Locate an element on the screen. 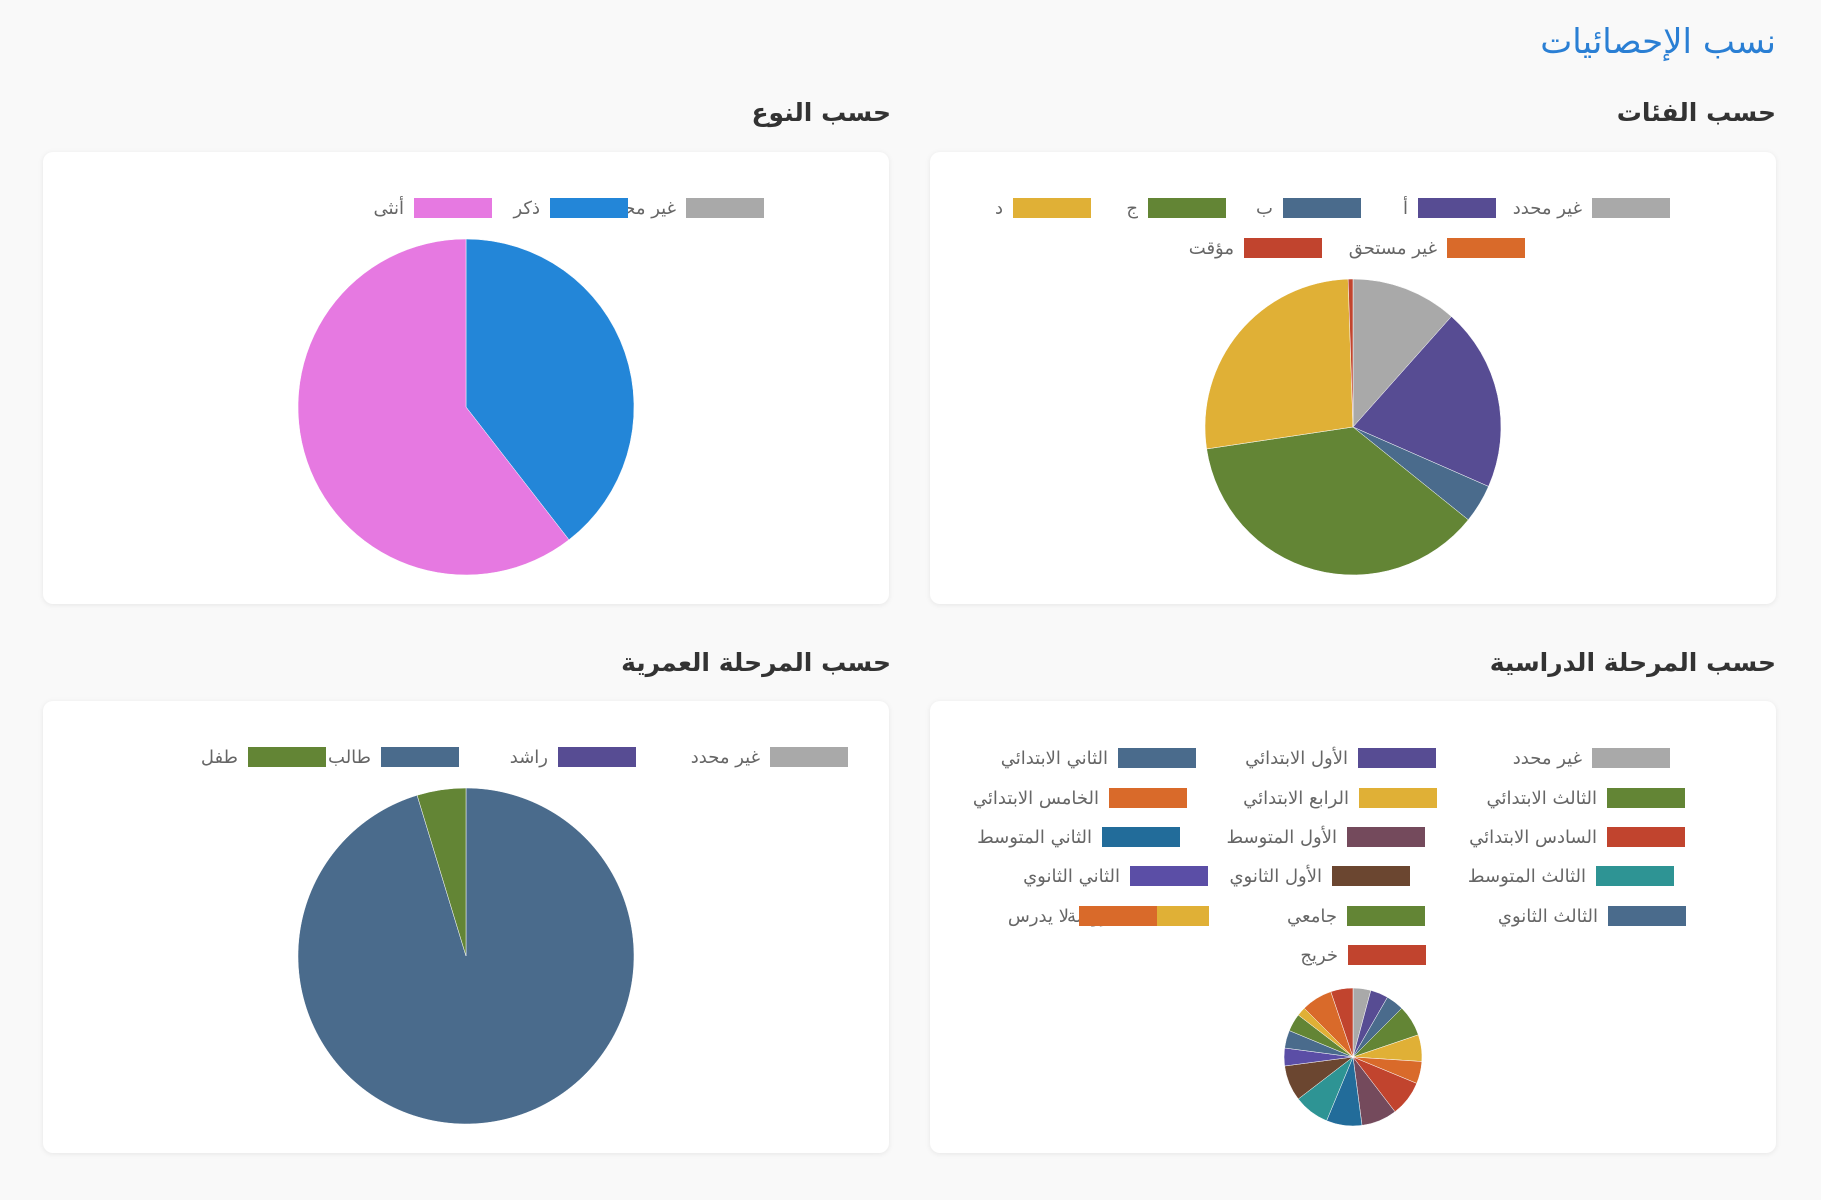 This screenshot has width=1821, height=1200. legend-label: الثالث الثانوي is located at coordinates (1548, 916).